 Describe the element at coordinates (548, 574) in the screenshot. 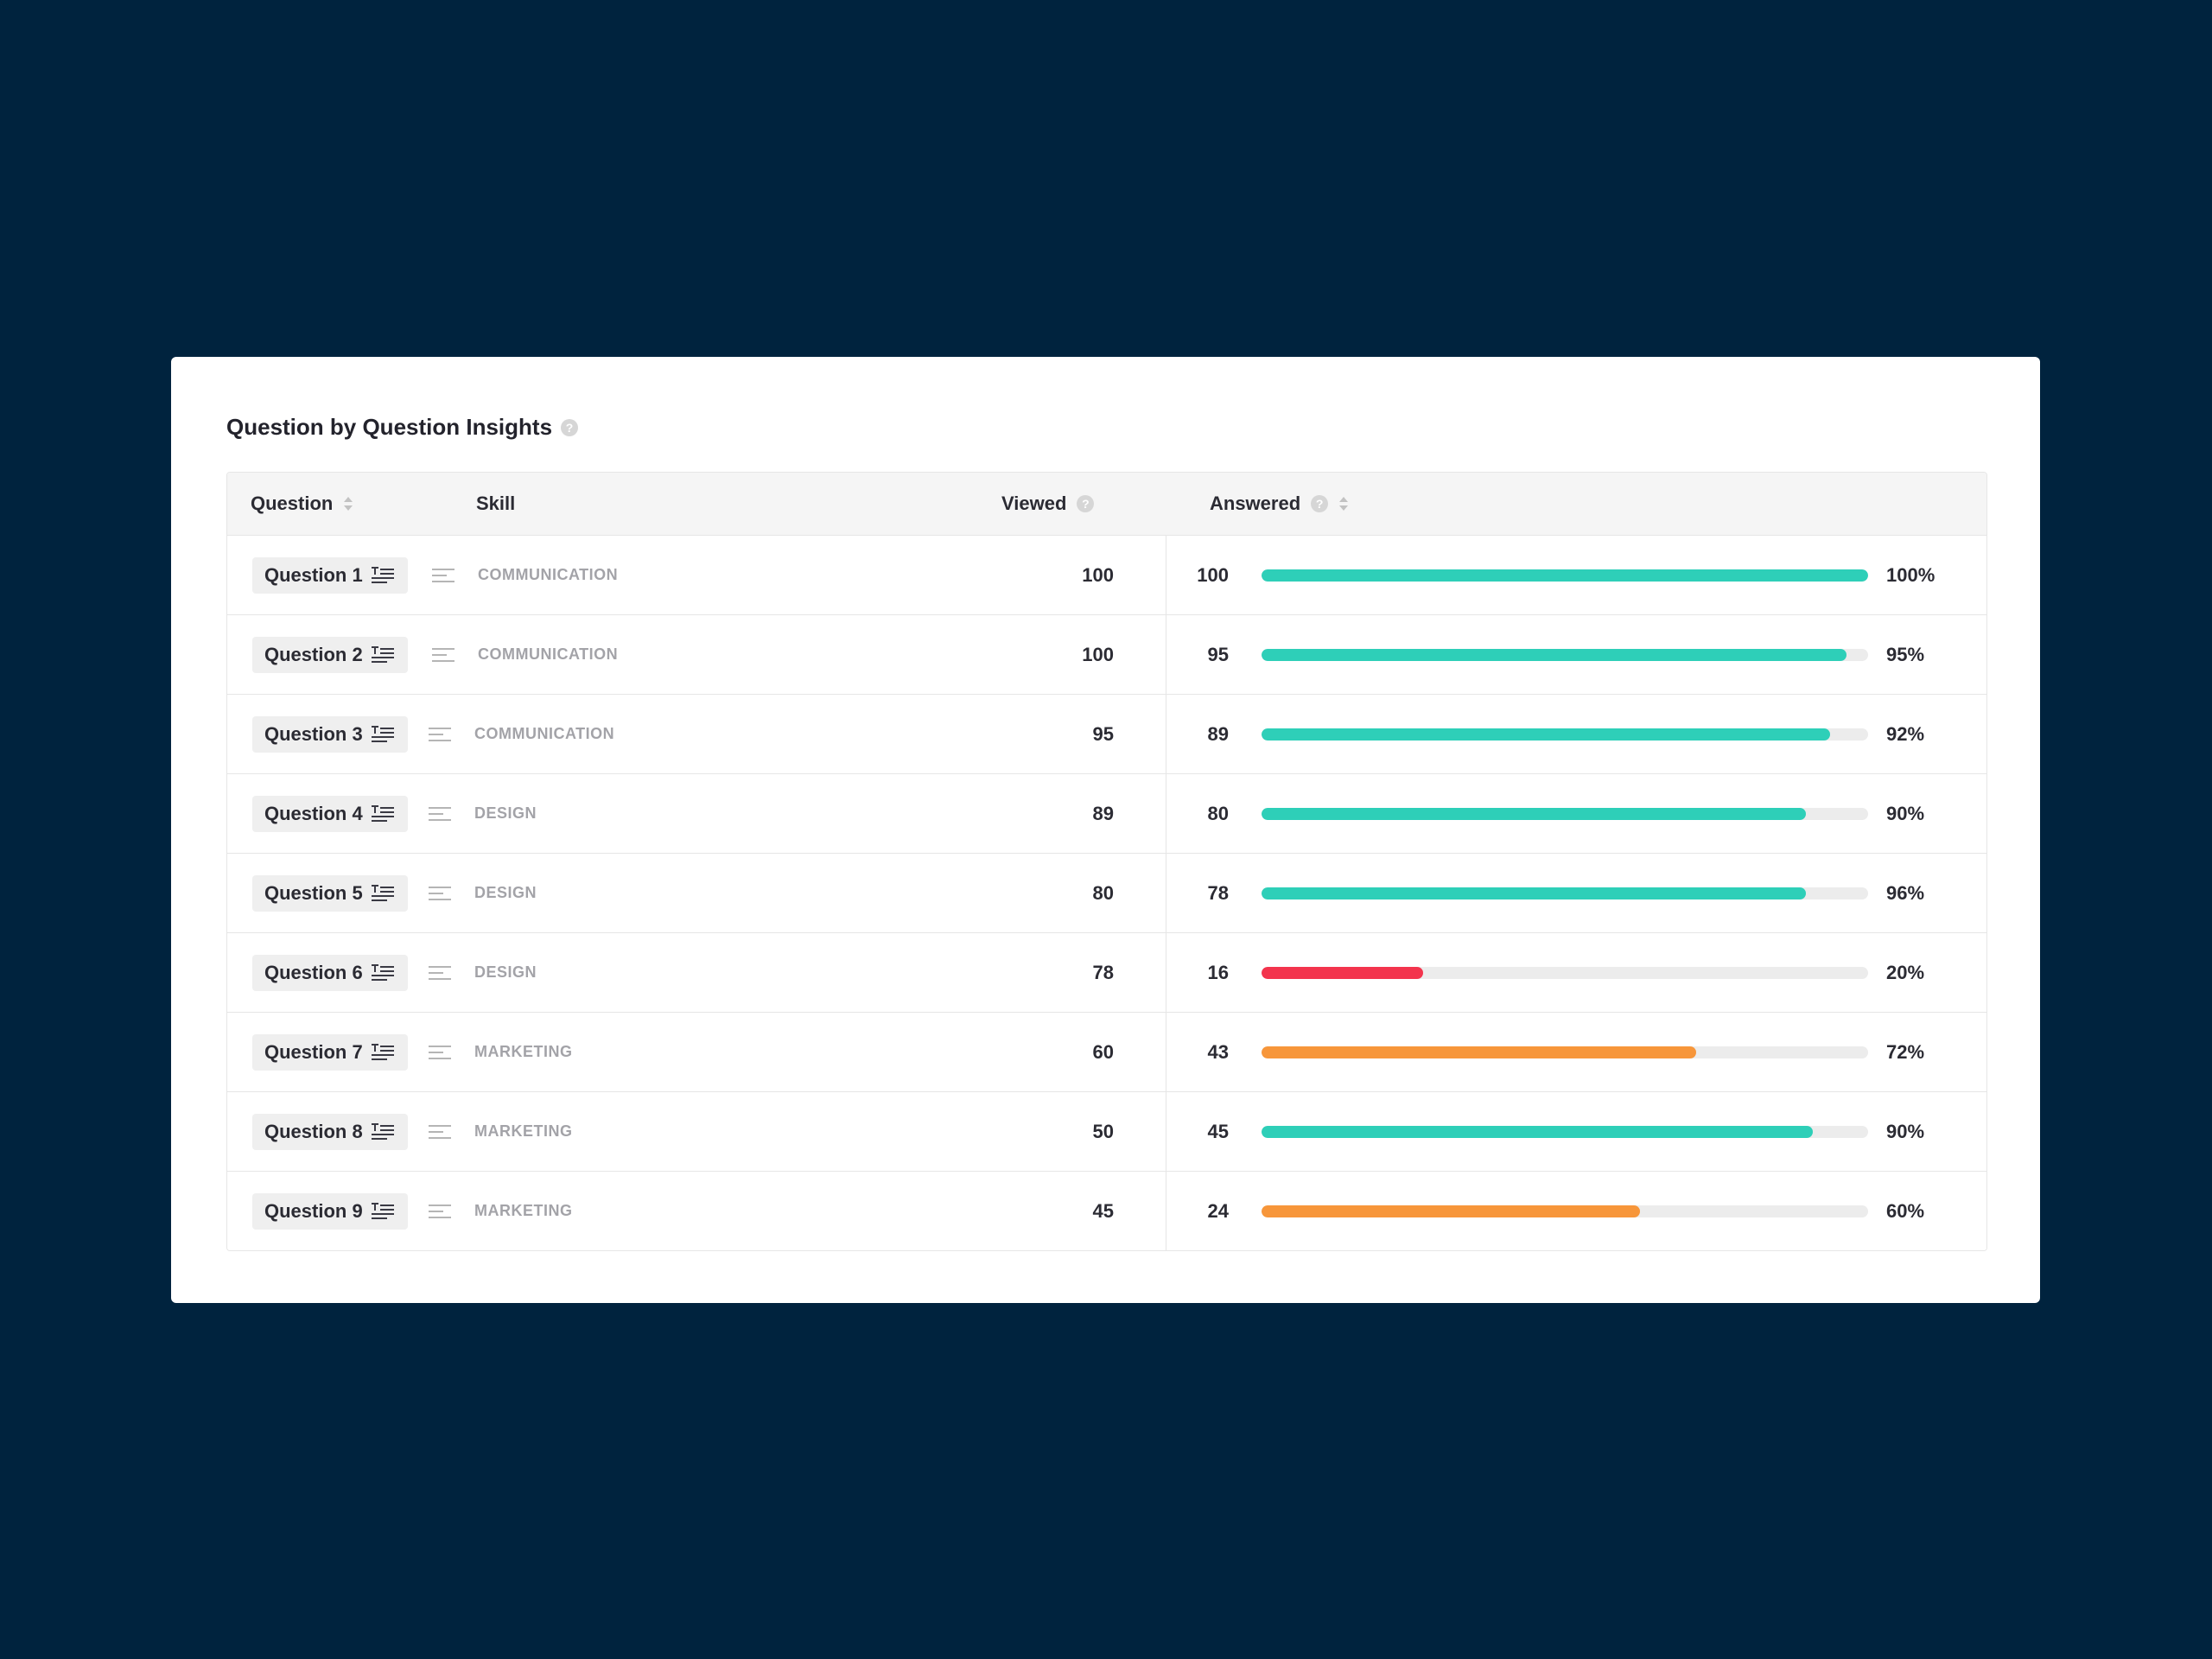

I see `skill-label: COMMUNICATION` at that location.